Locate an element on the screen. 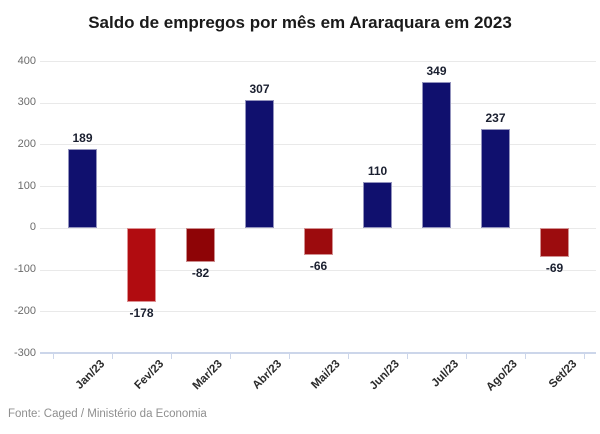  y-tick-label: -300 is located at coordinates (24, 352).